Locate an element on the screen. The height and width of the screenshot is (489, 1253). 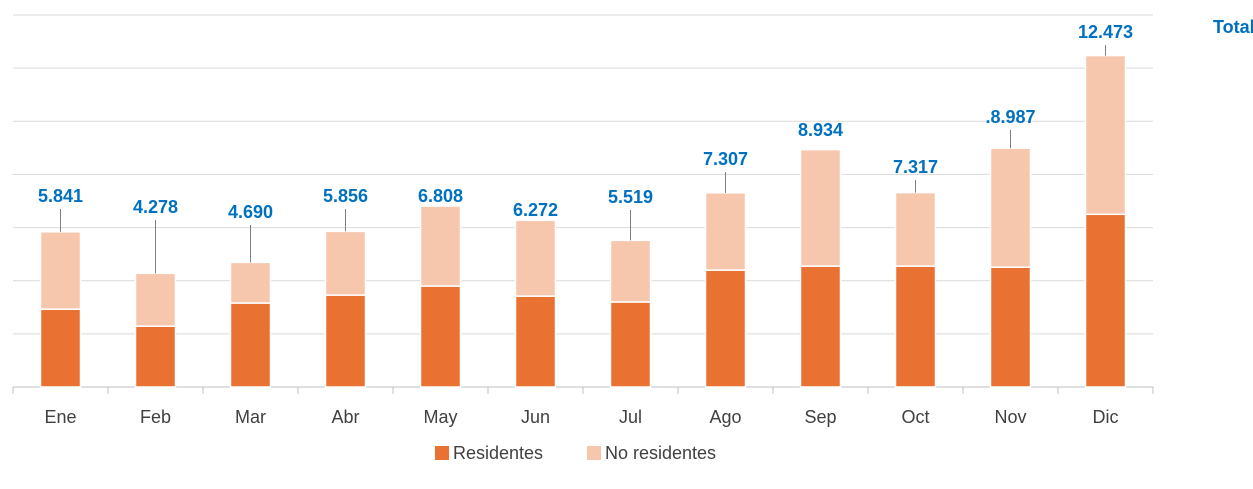
total-label: 5.856 is located at coordinates (345, 196).